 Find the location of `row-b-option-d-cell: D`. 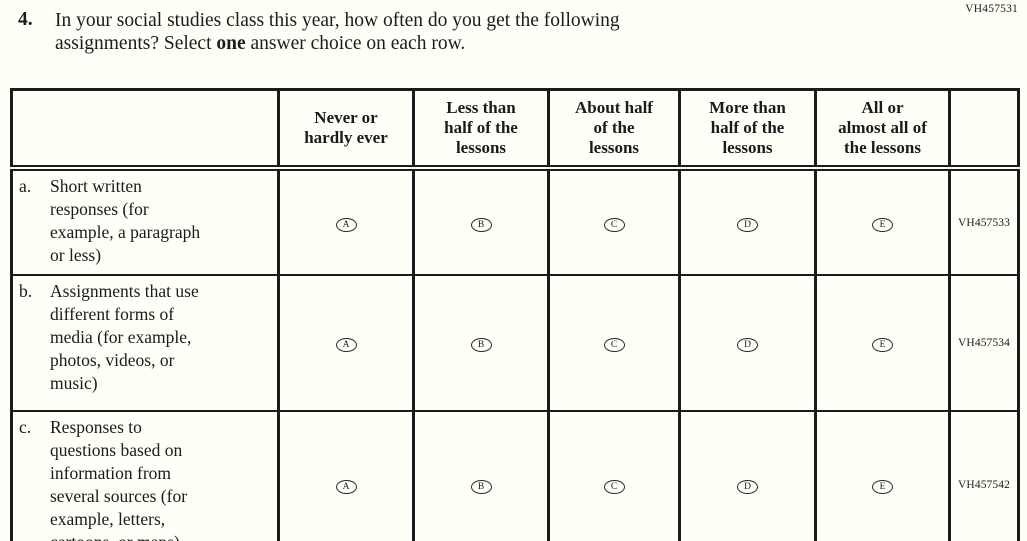

row-b-option-d-cell: D is located at coordinates (747, 343).